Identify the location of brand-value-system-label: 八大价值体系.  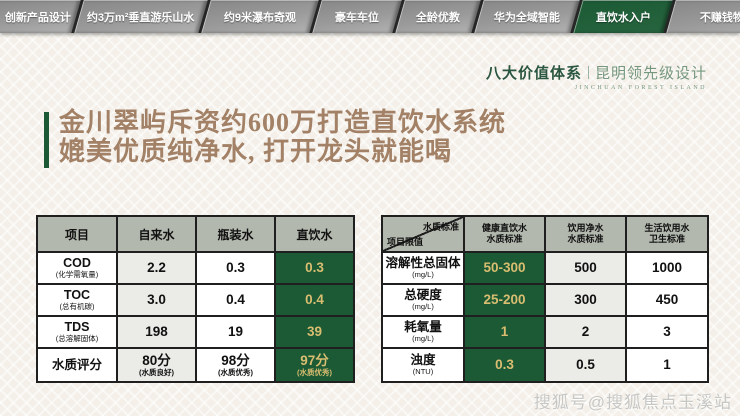
(533, 74).